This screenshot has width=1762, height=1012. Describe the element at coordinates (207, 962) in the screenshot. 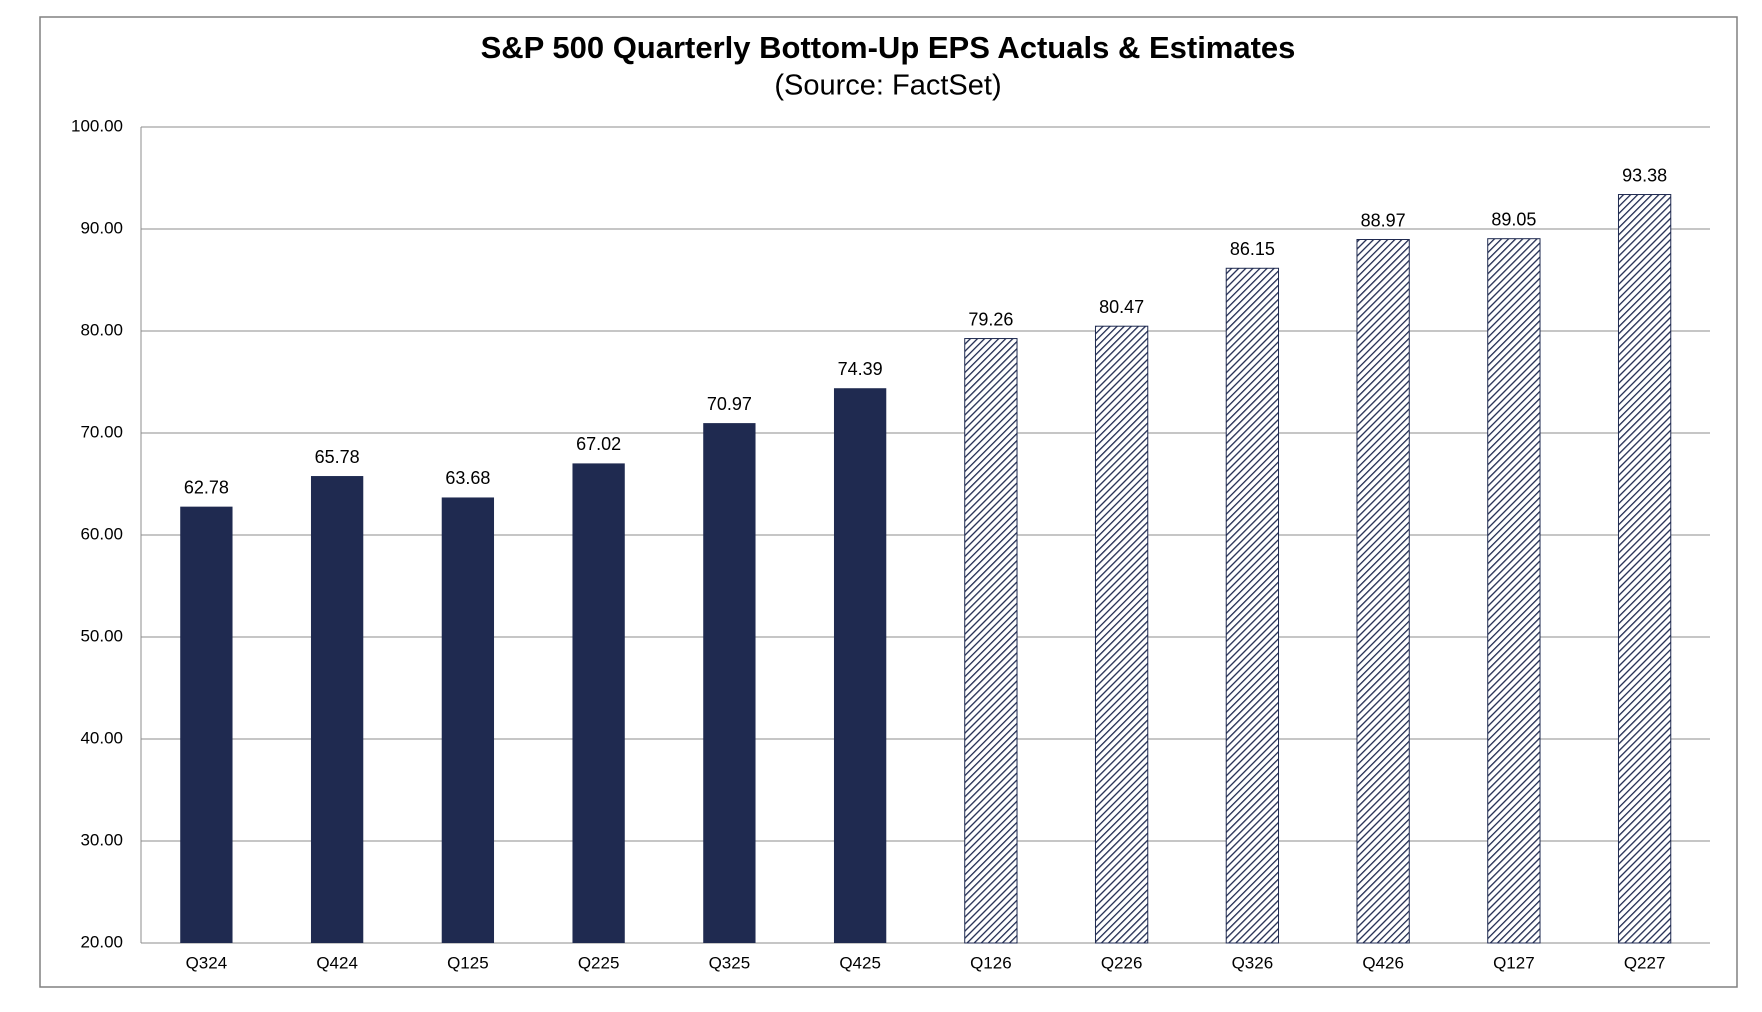

I see `x-tick-label: Q324` at that location.